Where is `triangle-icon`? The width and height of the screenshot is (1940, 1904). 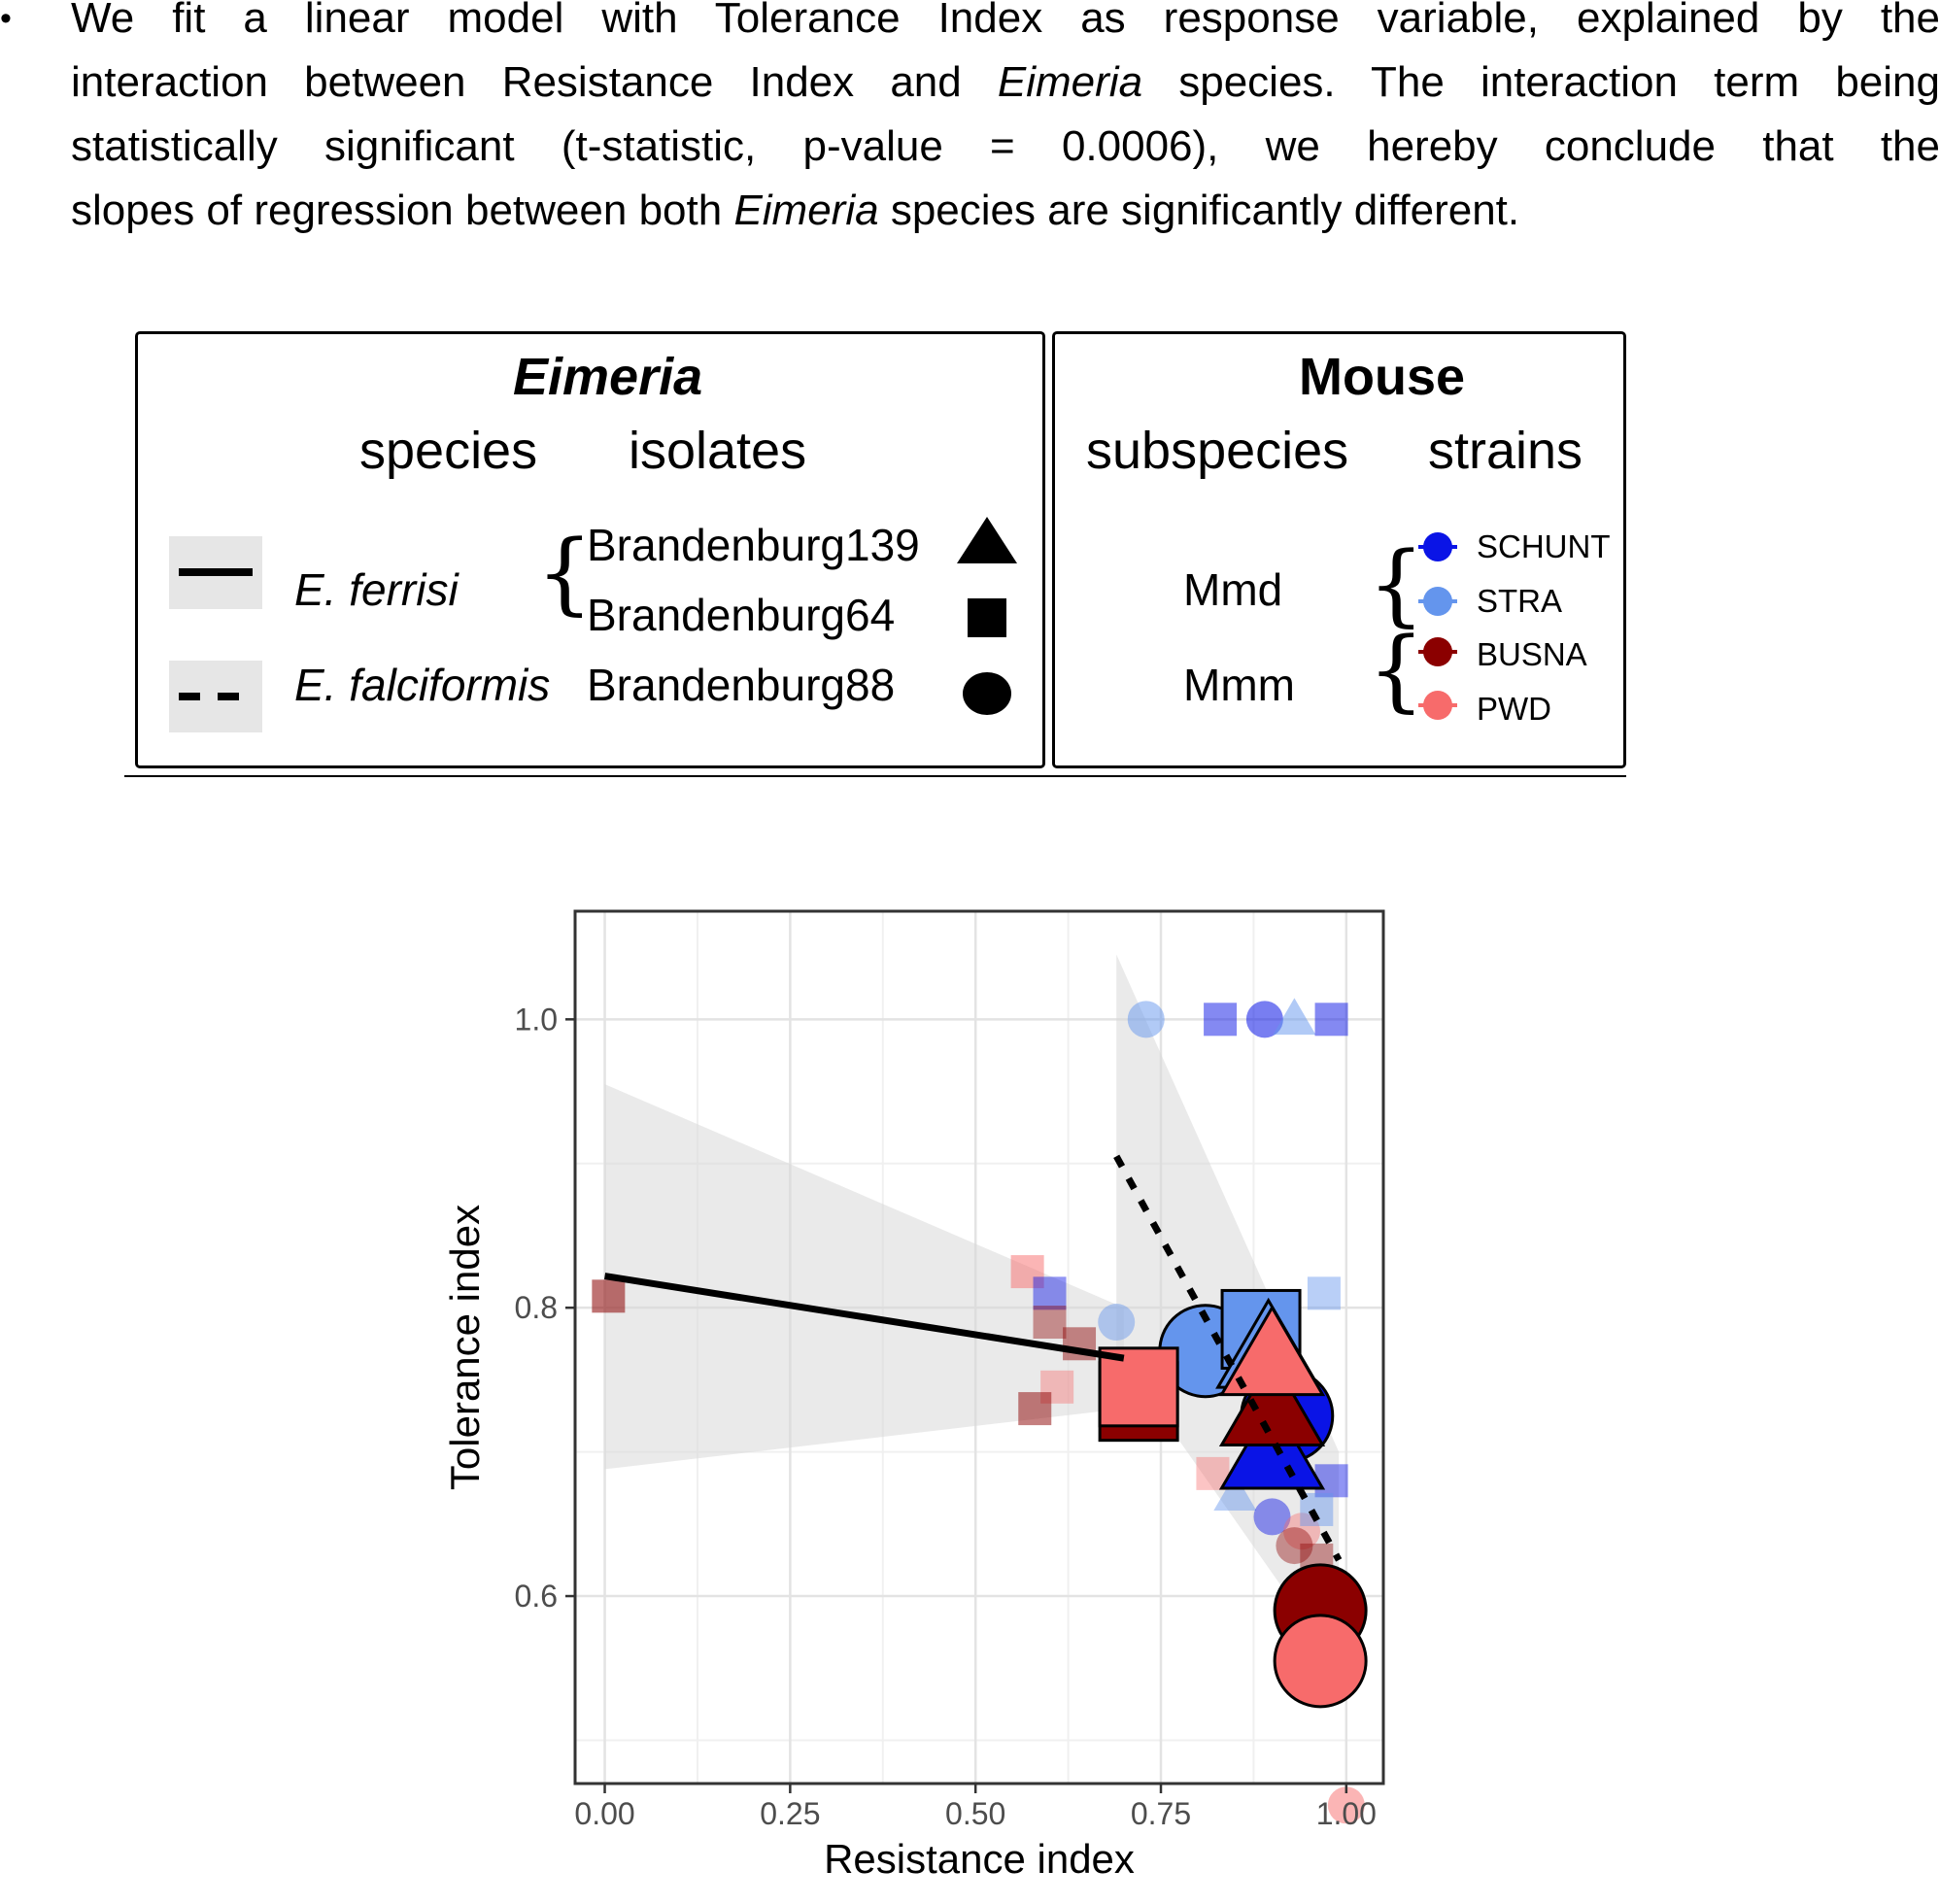
triangle-icon is located at coordinates (987, 540).